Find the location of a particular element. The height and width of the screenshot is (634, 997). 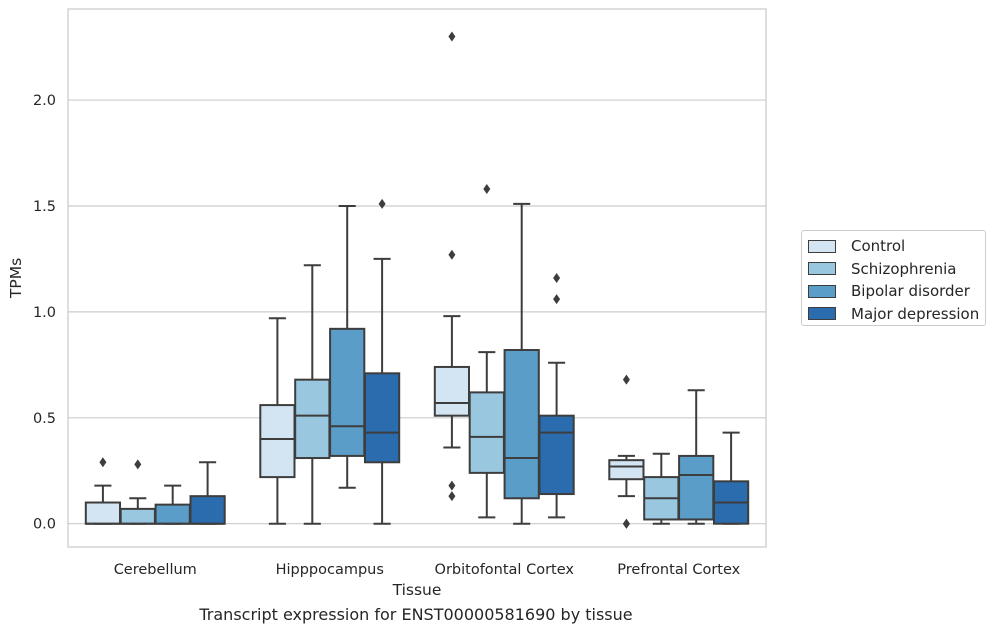

legend-label: Major depression is located at coordinates (915, 313).